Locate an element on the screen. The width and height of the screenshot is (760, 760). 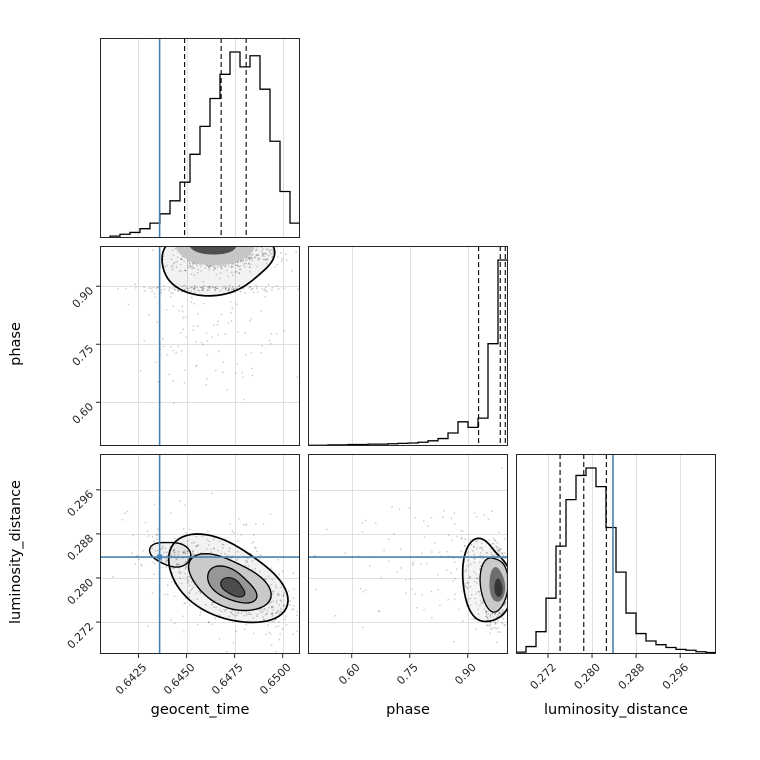
x-axis-label-luminosity-distance: luminosity_distance is located at coordinates (616, 710).